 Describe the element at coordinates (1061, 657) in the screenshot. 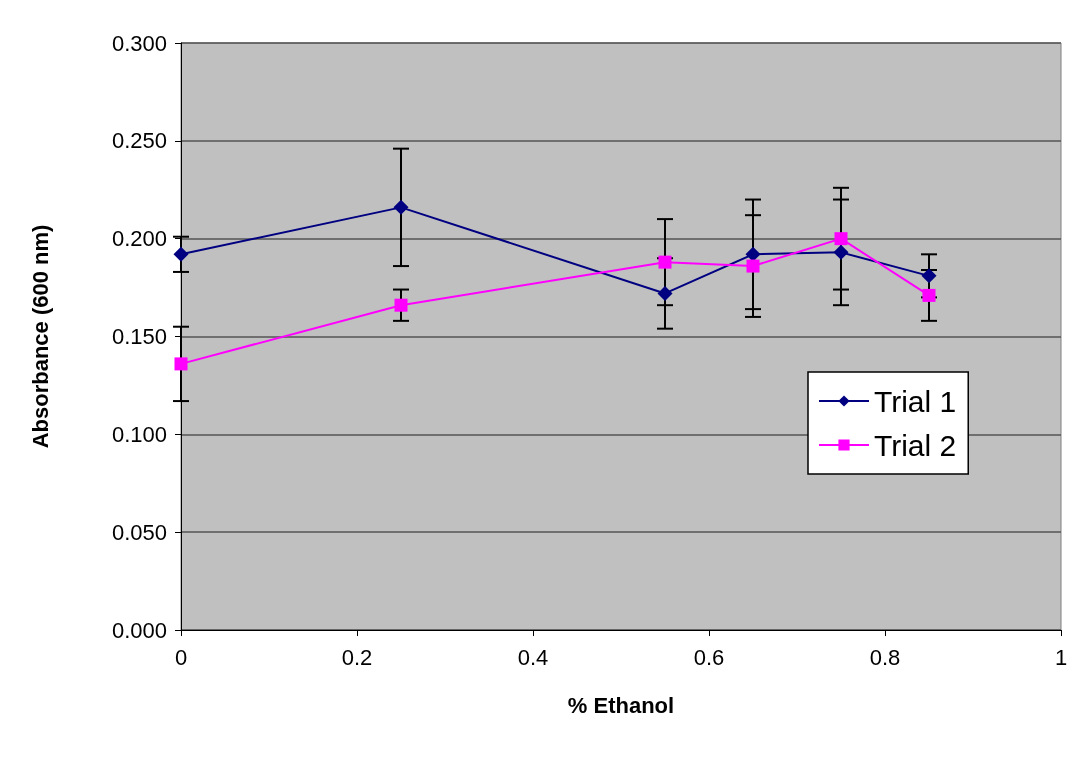

I see `x-tick-label: 1` at that location.